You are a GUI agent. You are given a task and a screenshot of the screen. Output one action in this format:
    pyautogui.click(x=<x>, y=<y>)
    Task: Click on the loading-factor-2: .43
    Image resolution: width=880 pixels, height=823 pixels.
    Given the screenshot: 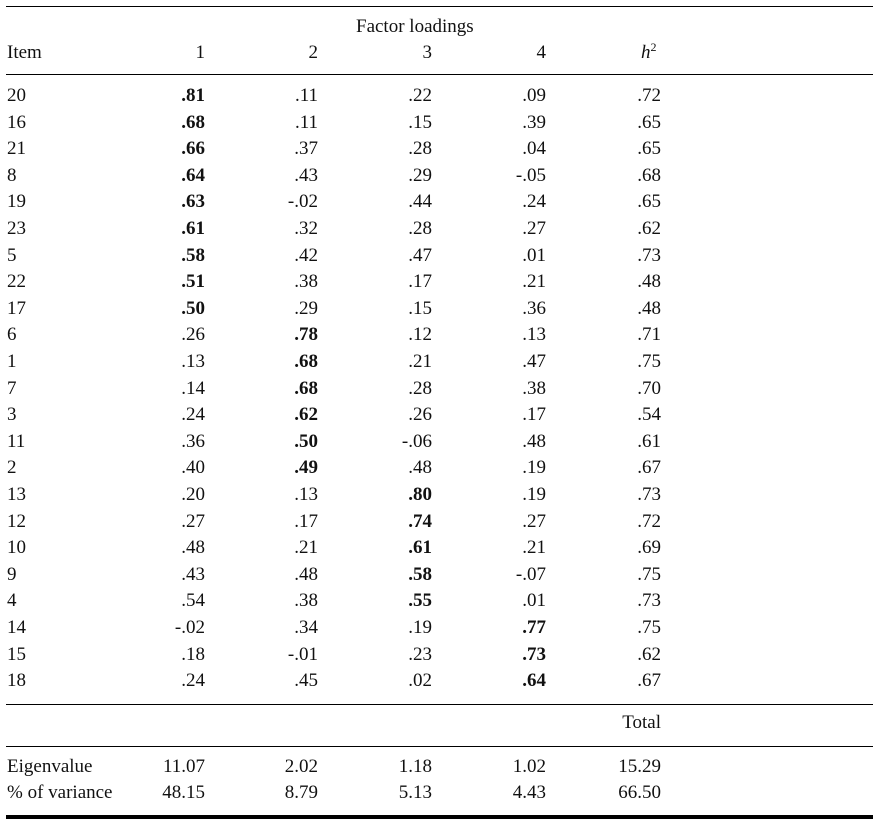 What is the action you would take?
    pyautogui.click(x=306, y=175)
    